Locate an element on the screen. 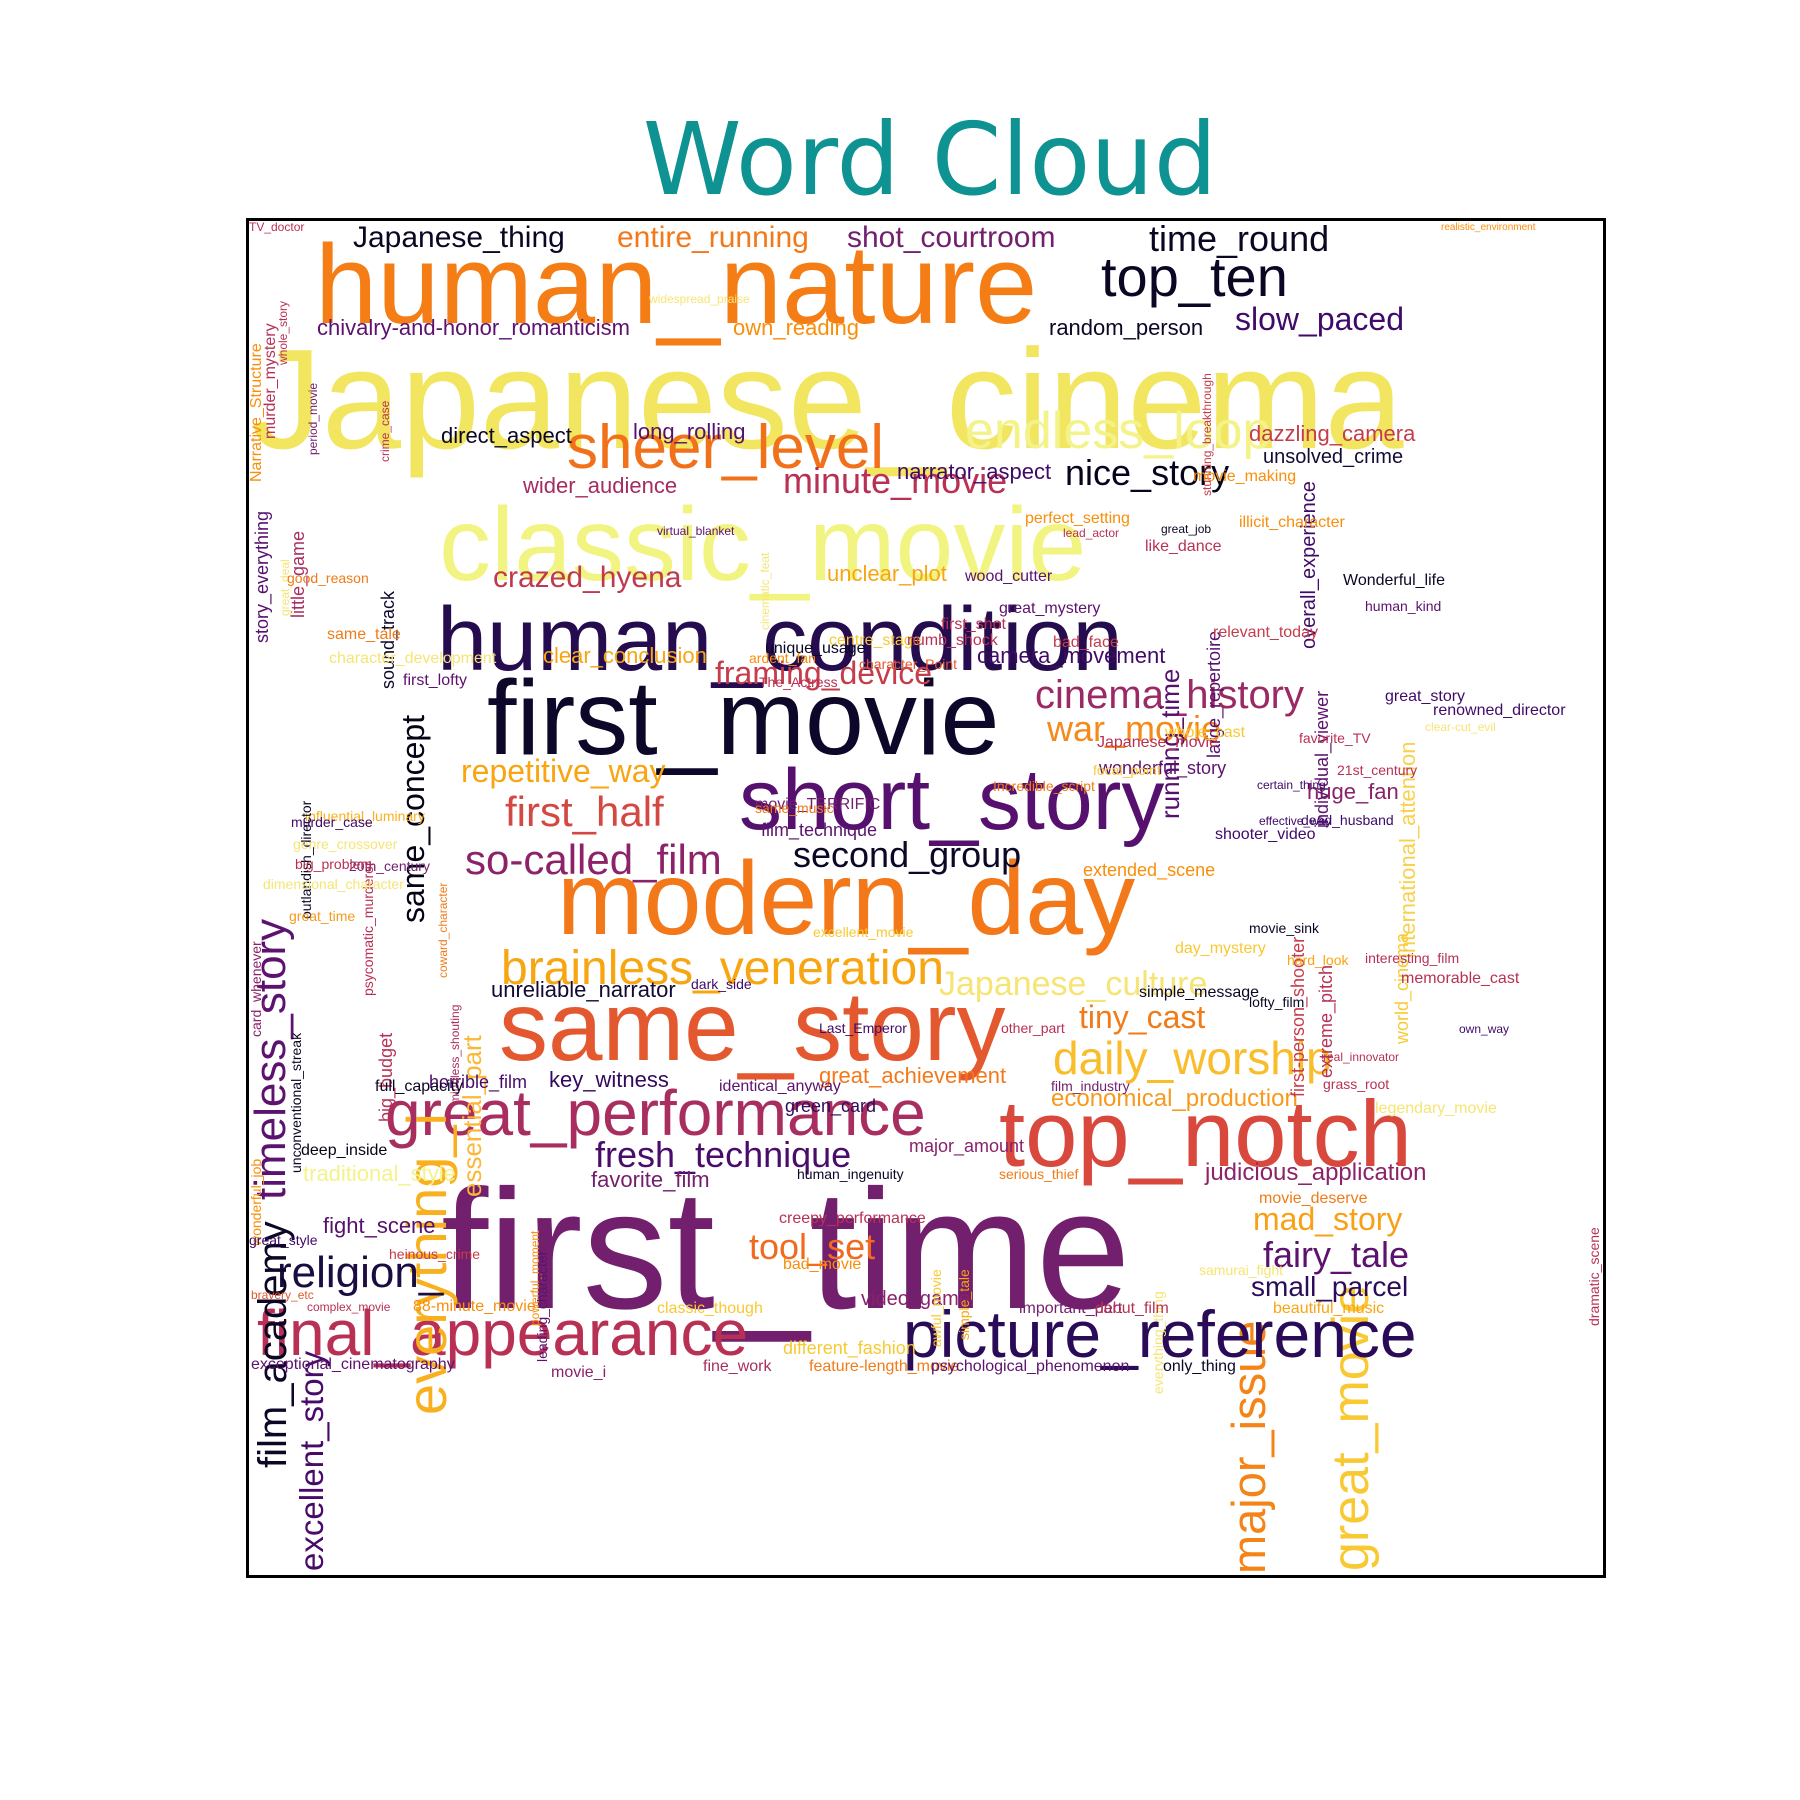  word-13: picture_reference is located at coordinates (1160, 1334).